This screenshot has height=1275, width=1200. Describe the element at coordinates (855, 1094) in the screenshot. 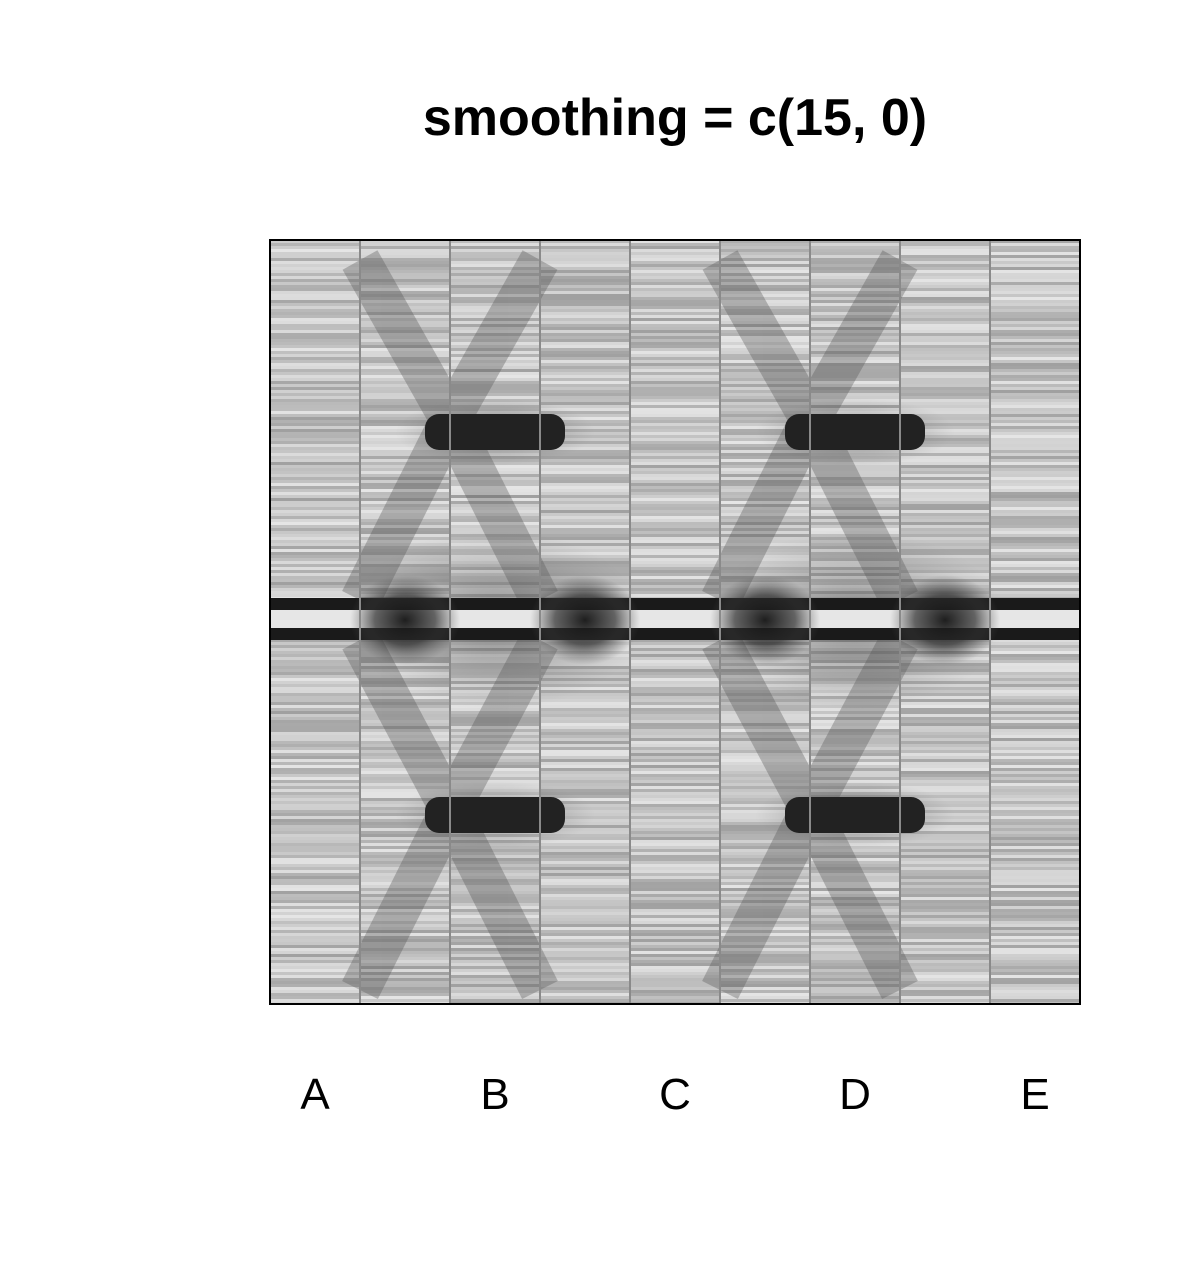

I see `x-tick-label: D` at that location.